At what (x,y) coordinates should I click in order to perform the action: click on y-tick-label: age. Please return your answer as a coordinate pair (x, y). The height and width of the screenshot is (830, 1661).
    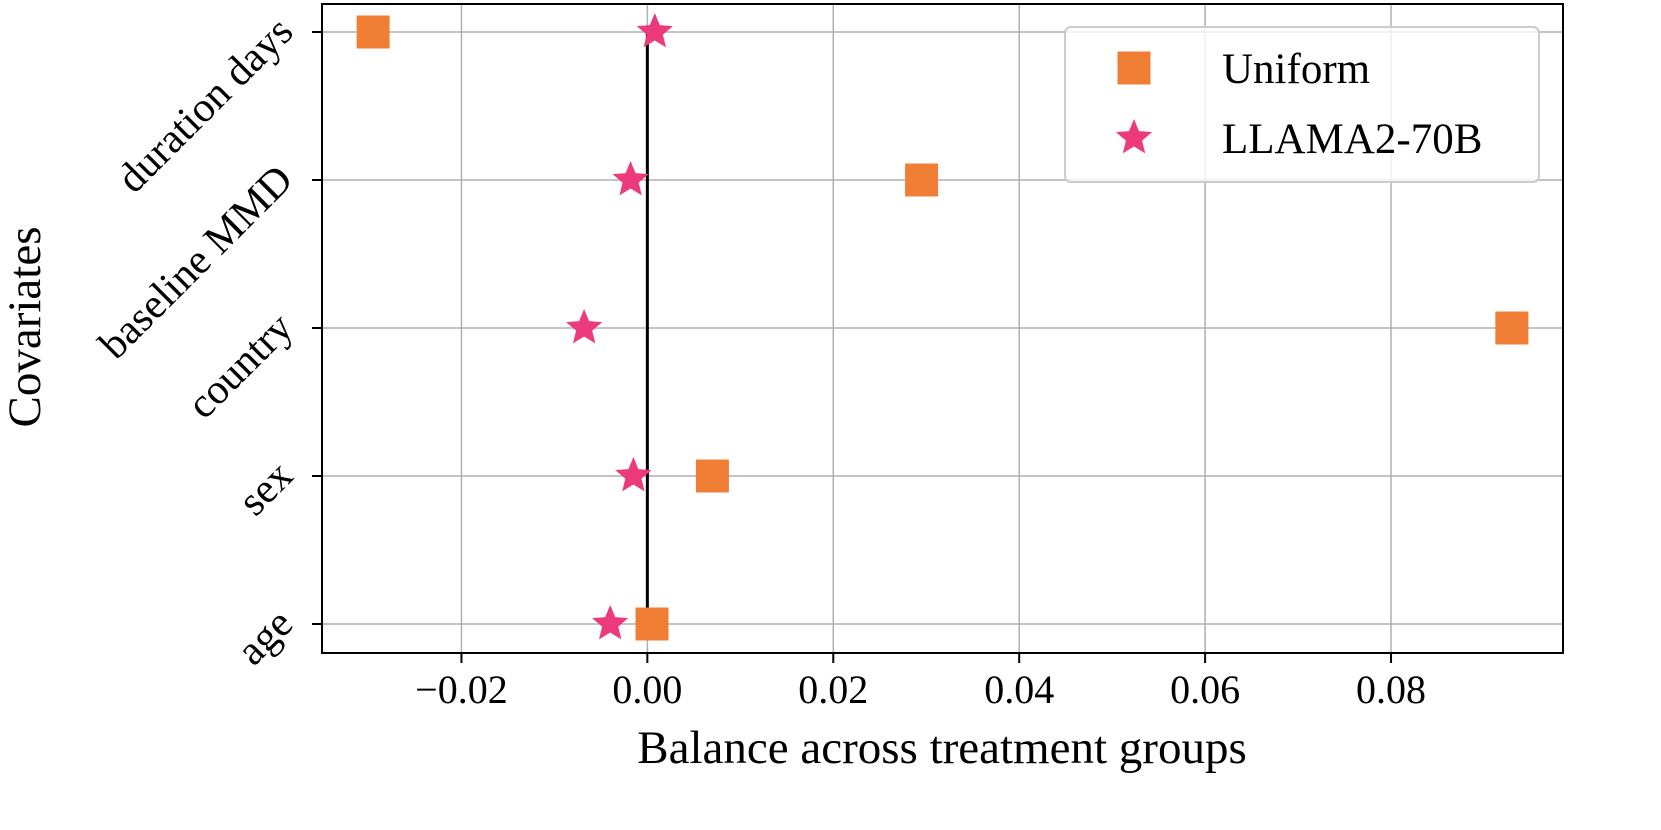
    Looking at the image, I should click on (265, 638).